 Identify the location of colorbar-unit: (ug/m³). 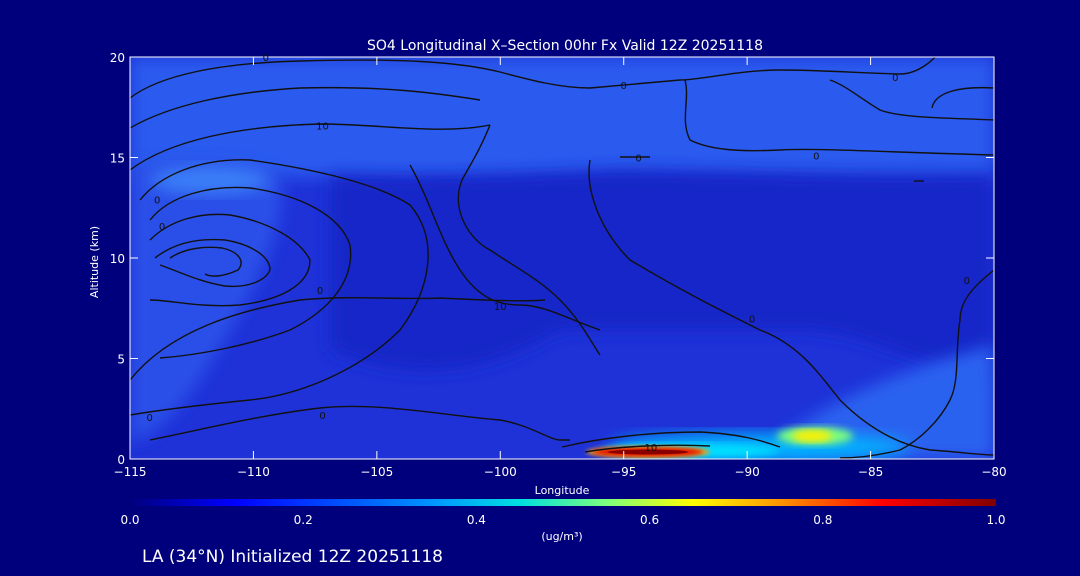
(561, 536).